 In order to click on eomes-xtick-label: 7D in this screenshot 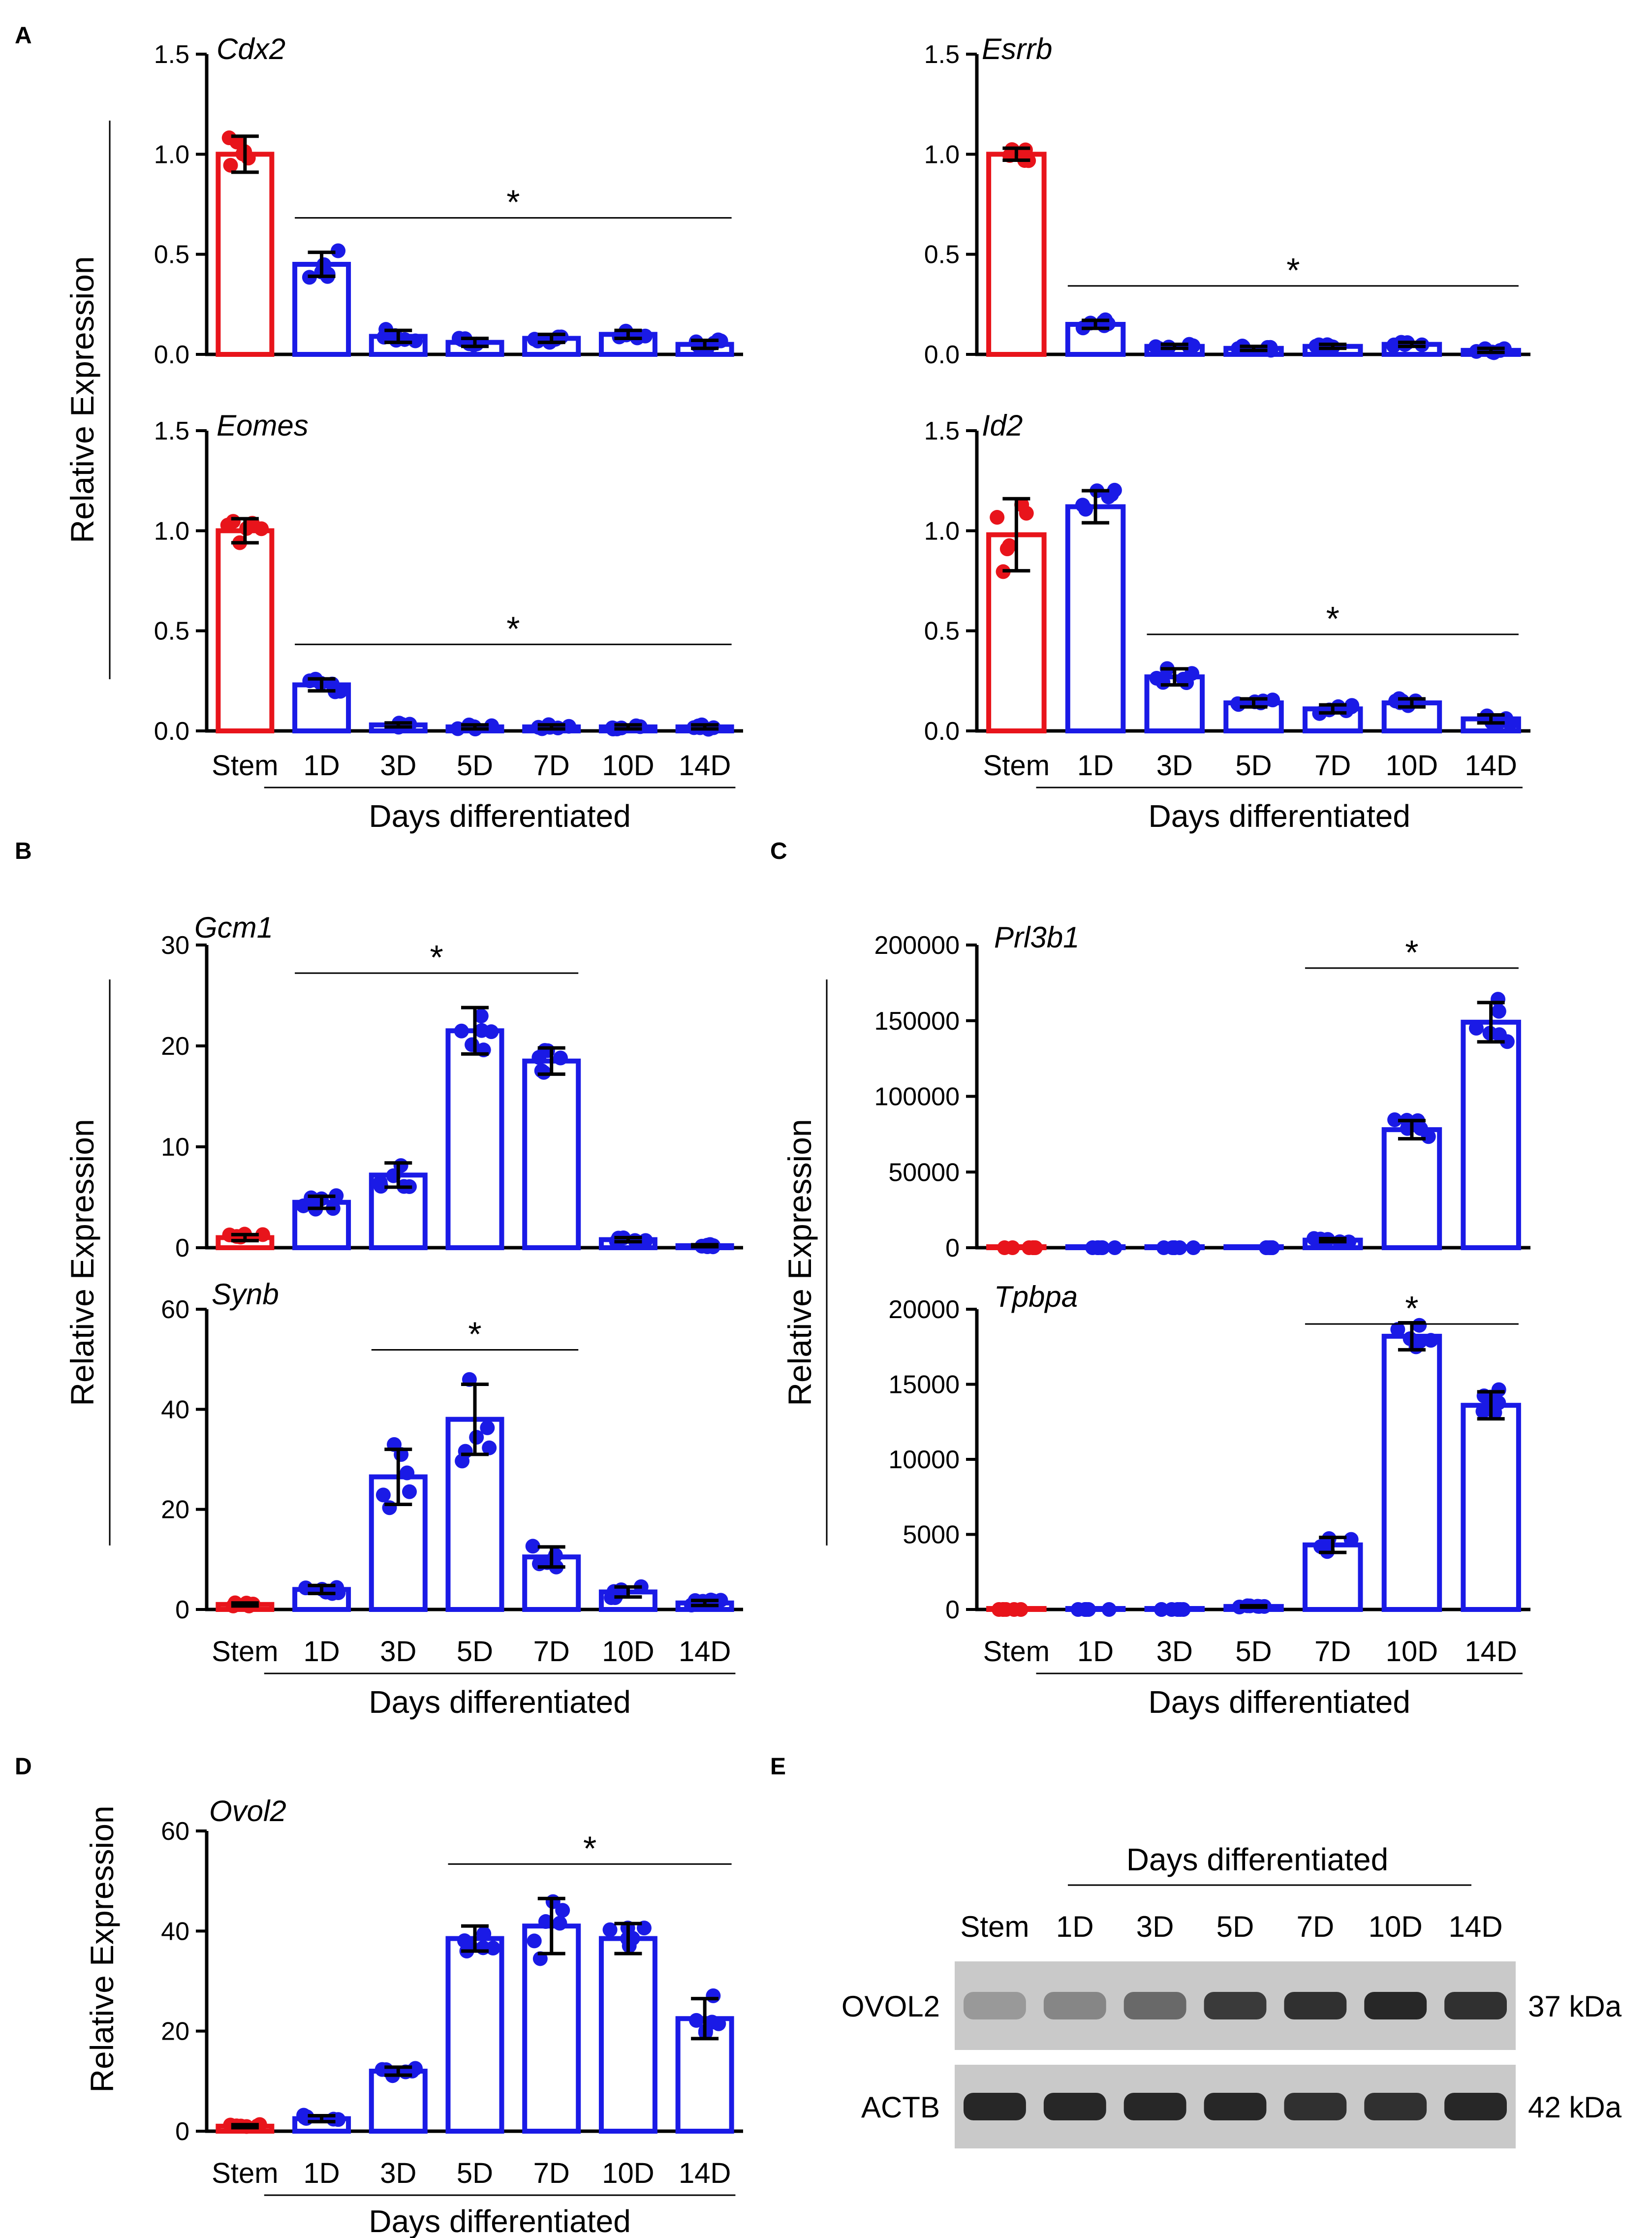, I will do `click(551, 766)`.